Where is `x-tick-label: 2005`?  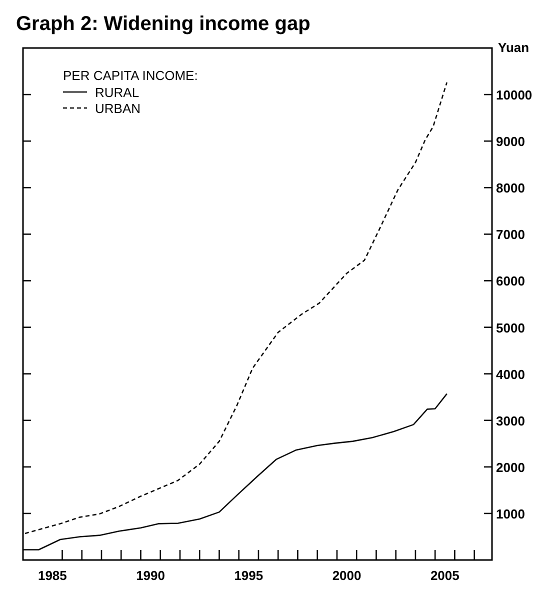
x-tick-label: 2005 is located at coordinates (445, 575).